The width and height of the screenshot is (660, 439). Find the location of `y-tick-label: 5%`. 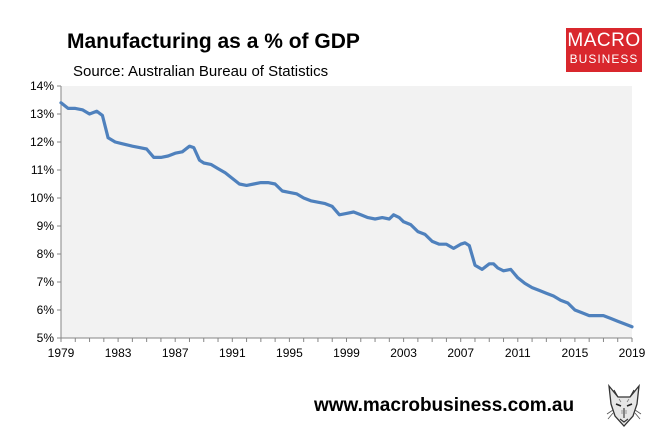

y-tick-label: 5% is located at coordinates (46, 338).